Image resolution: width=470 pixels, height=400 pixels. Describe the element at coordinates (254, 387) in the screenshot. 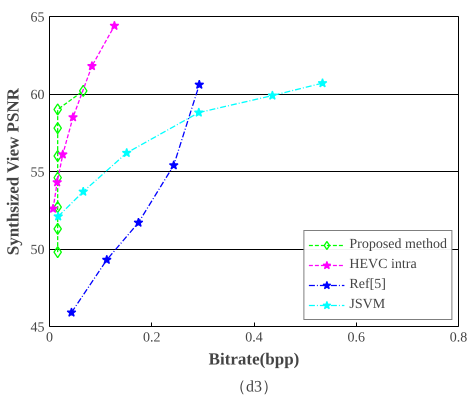

I see `text: （d3）` at that location.